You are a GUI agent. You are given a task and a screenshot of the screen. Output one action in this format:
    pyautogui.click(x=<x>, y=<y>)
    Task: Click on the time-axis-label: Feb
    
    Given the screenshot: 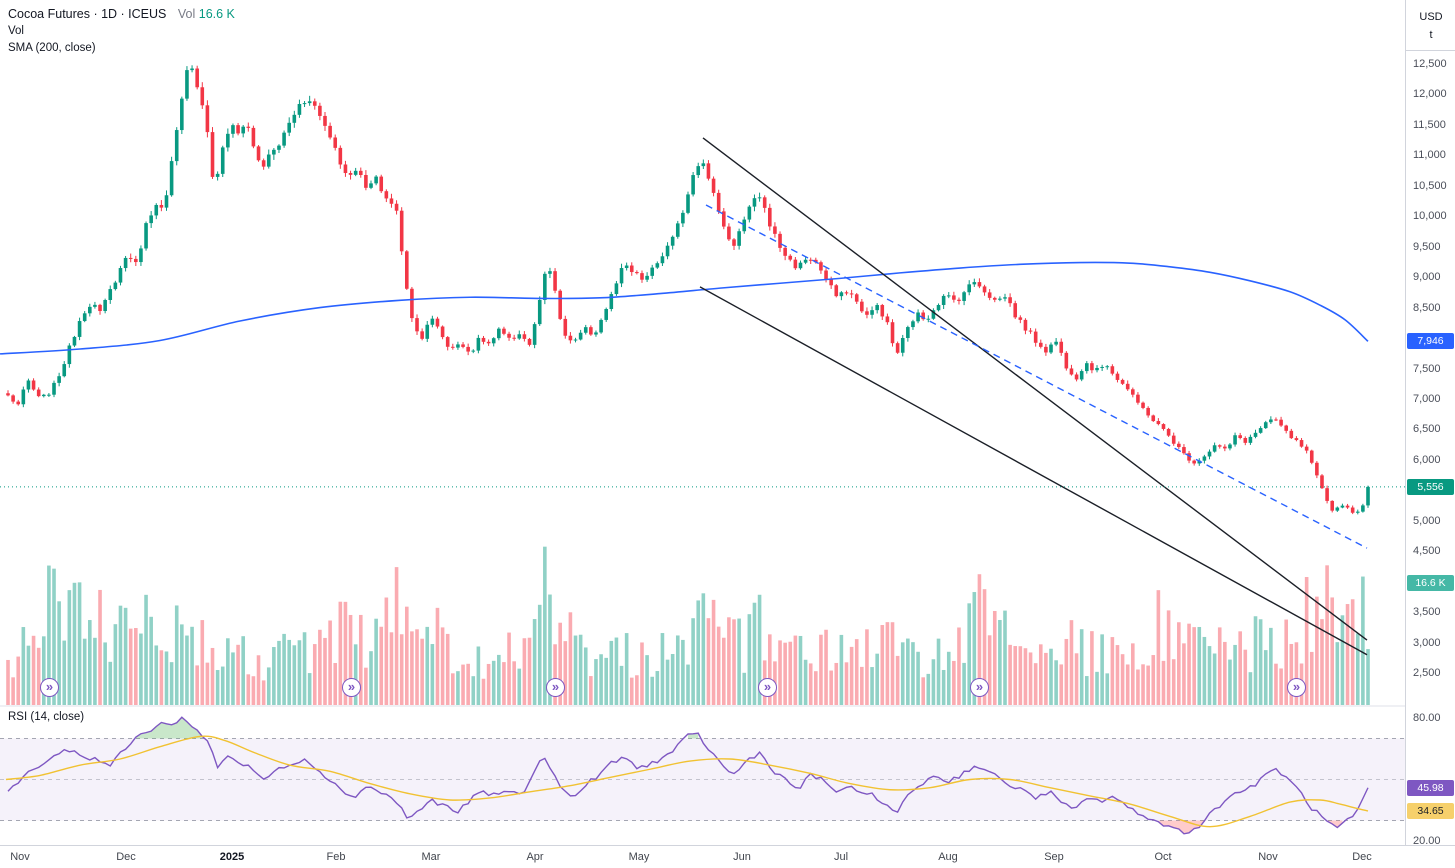 What is the action you would take?
    pyautogui.click(x=336, y=857)
    